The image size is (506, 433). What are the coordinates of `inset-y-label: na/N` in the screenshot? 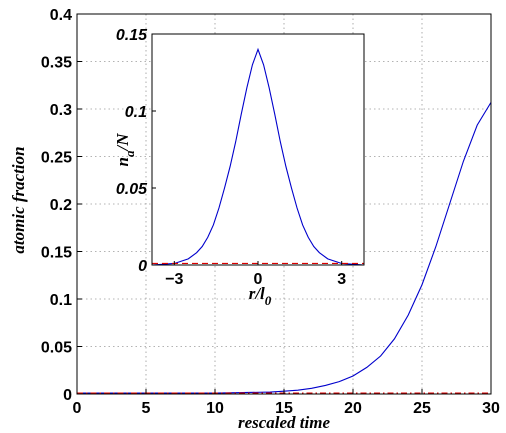 It's located at (125, 150).